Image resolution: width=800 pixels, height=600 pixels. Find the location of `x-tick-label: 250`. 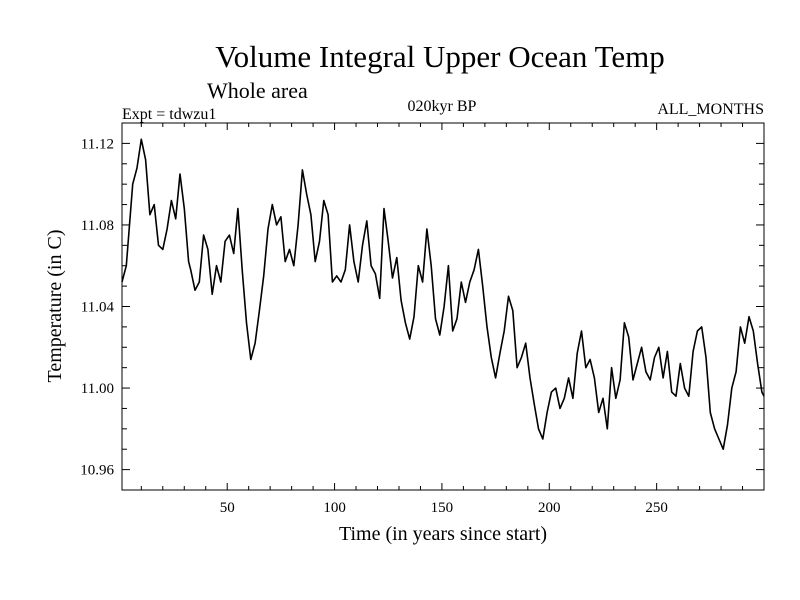

x-tick-label: 250 is located at coordinates (656, 508).